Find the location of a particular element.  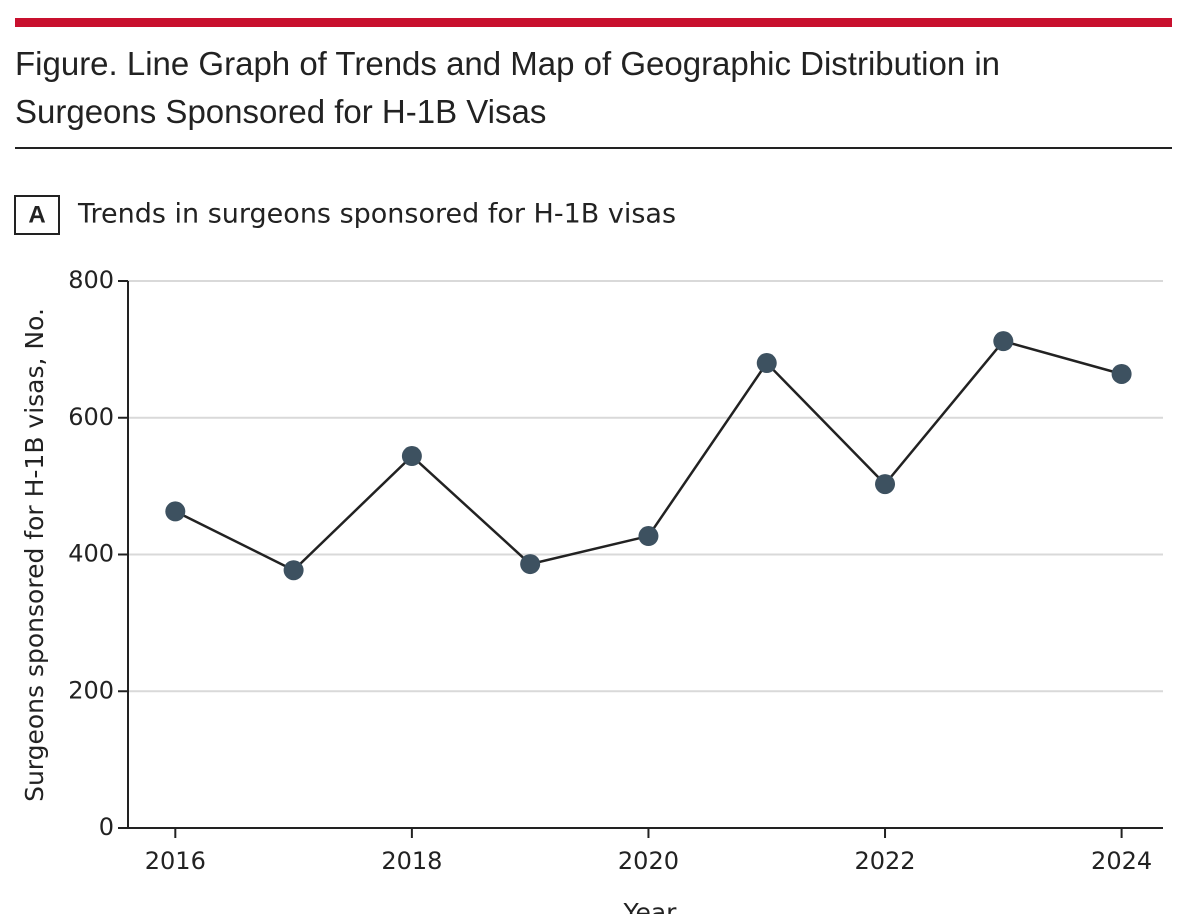

x-tick-label: 2024 is located at coordinates (1121, 861).